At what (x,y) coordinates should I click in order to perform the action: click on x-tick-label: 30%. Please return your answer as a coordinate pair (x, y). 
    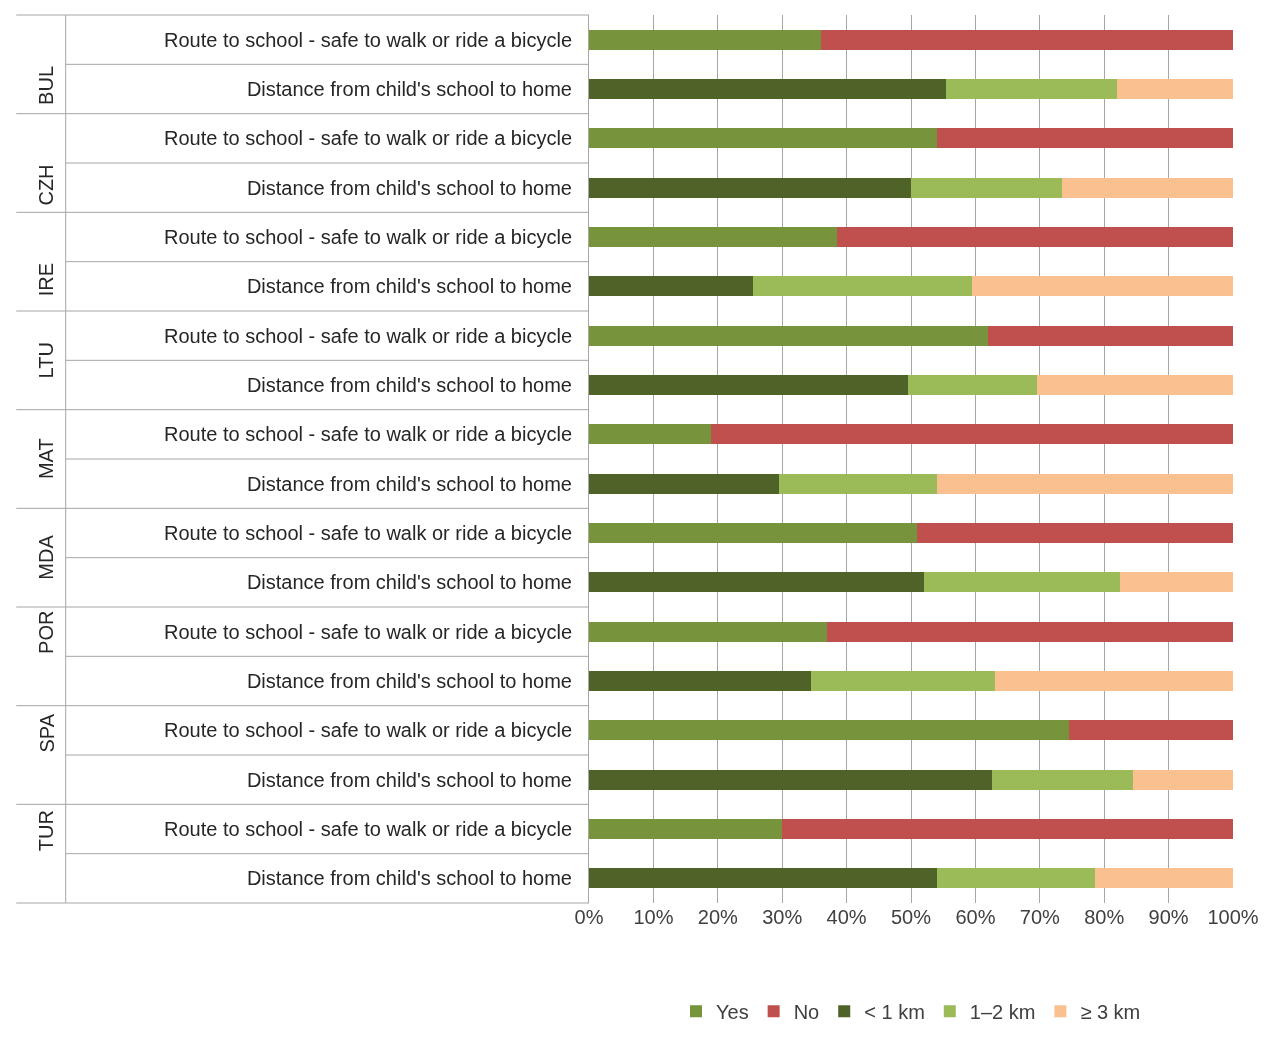
    Looking at the image, I should click on (782, 917).